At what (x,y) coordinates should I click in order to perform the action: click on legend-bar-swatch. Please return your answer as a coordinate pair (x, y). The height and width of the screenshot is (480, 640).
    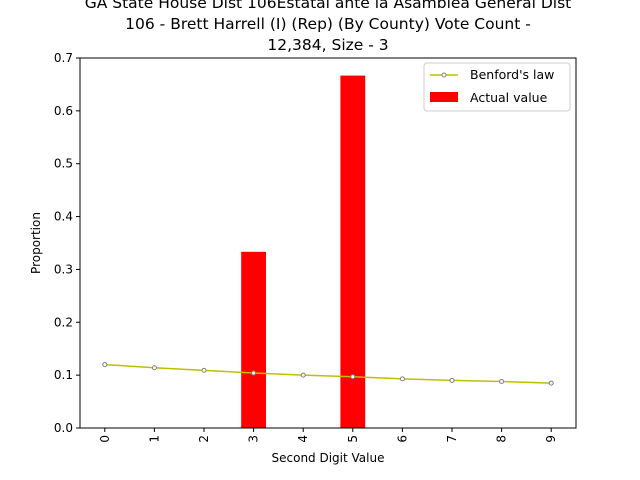
    Looking at the image, I should click on (444, 97).